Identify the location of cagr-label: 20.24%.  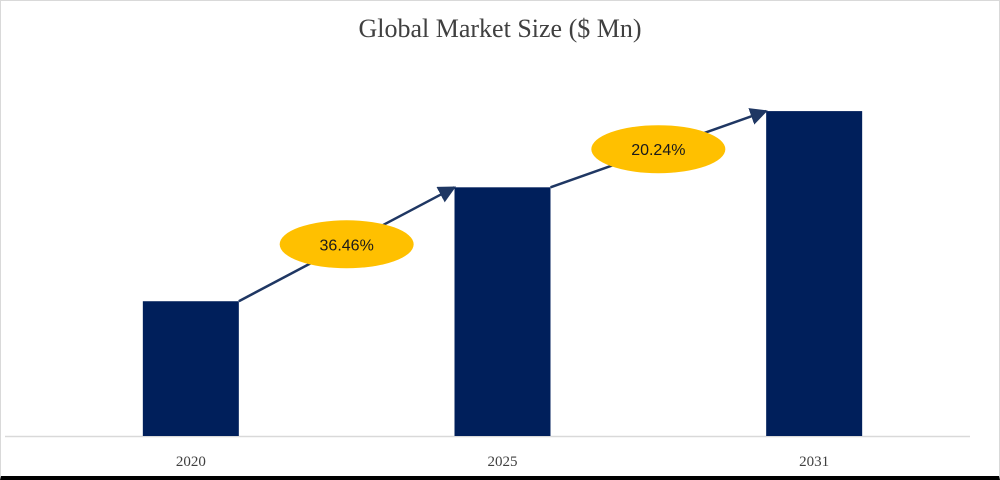
(658, 150).